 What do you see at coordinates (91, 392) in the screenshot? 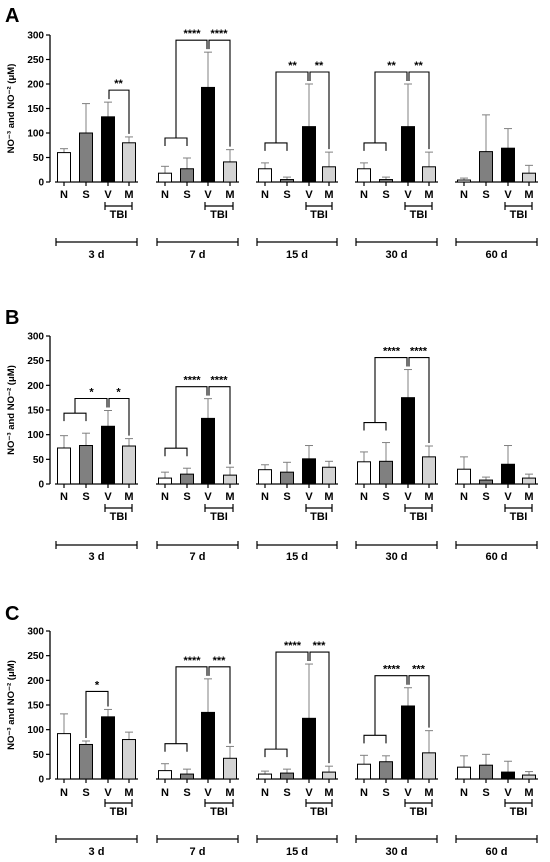
I see `sig-stars: *` at bounding box center [91, 392].